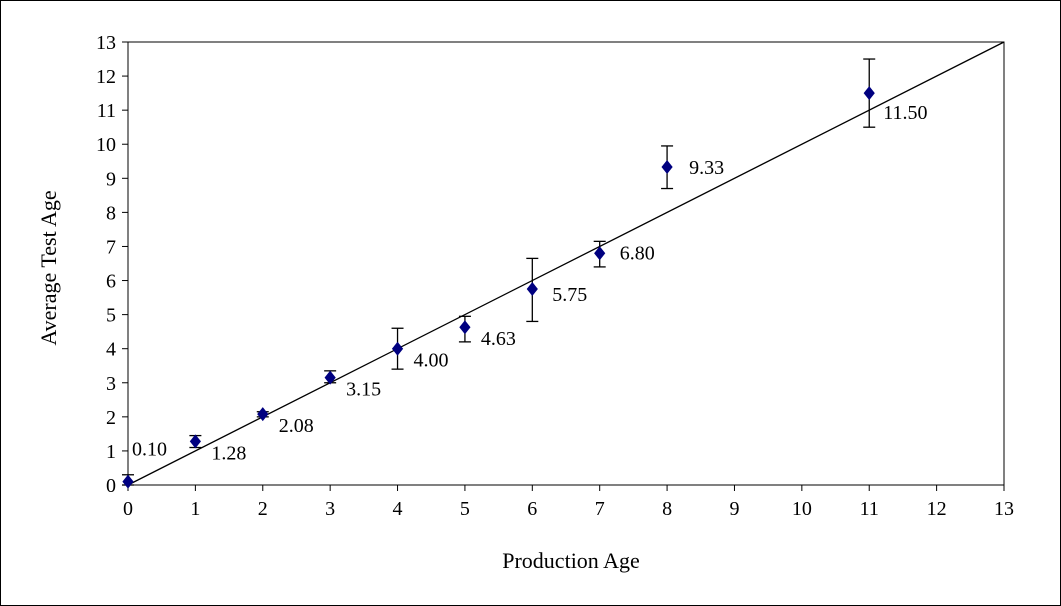 This screenshot has height=606, width=1061. Describe the element at coordinates (571, 560) in the screenshot. I see `x-axis-title: Production Age` at that location.